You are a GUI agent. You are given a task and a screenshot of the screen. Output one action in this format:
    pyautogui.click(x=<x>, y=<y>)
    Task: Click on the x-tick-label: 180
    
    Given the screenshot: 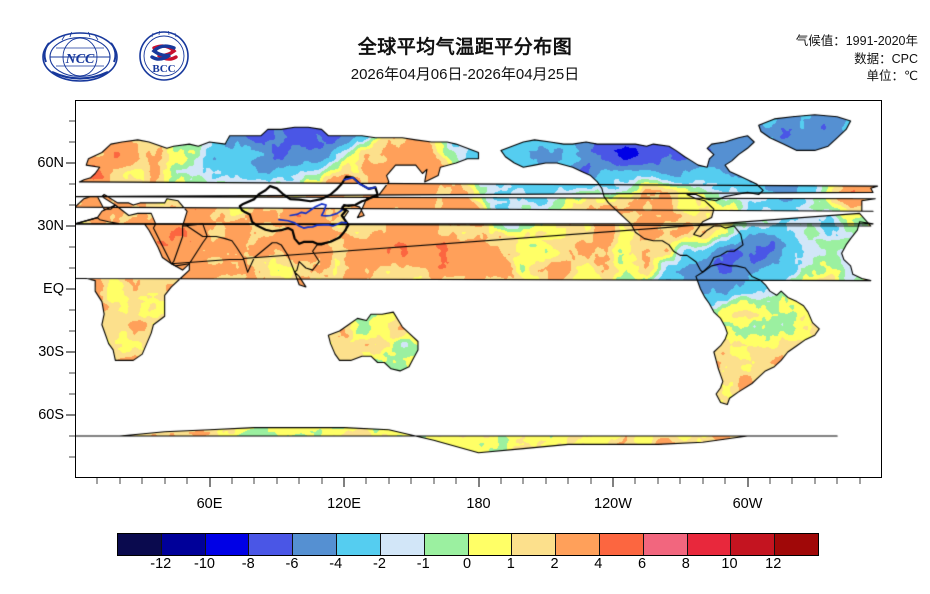 What is the action you would take?
    pyautogui.click(x=478, y=504)
    